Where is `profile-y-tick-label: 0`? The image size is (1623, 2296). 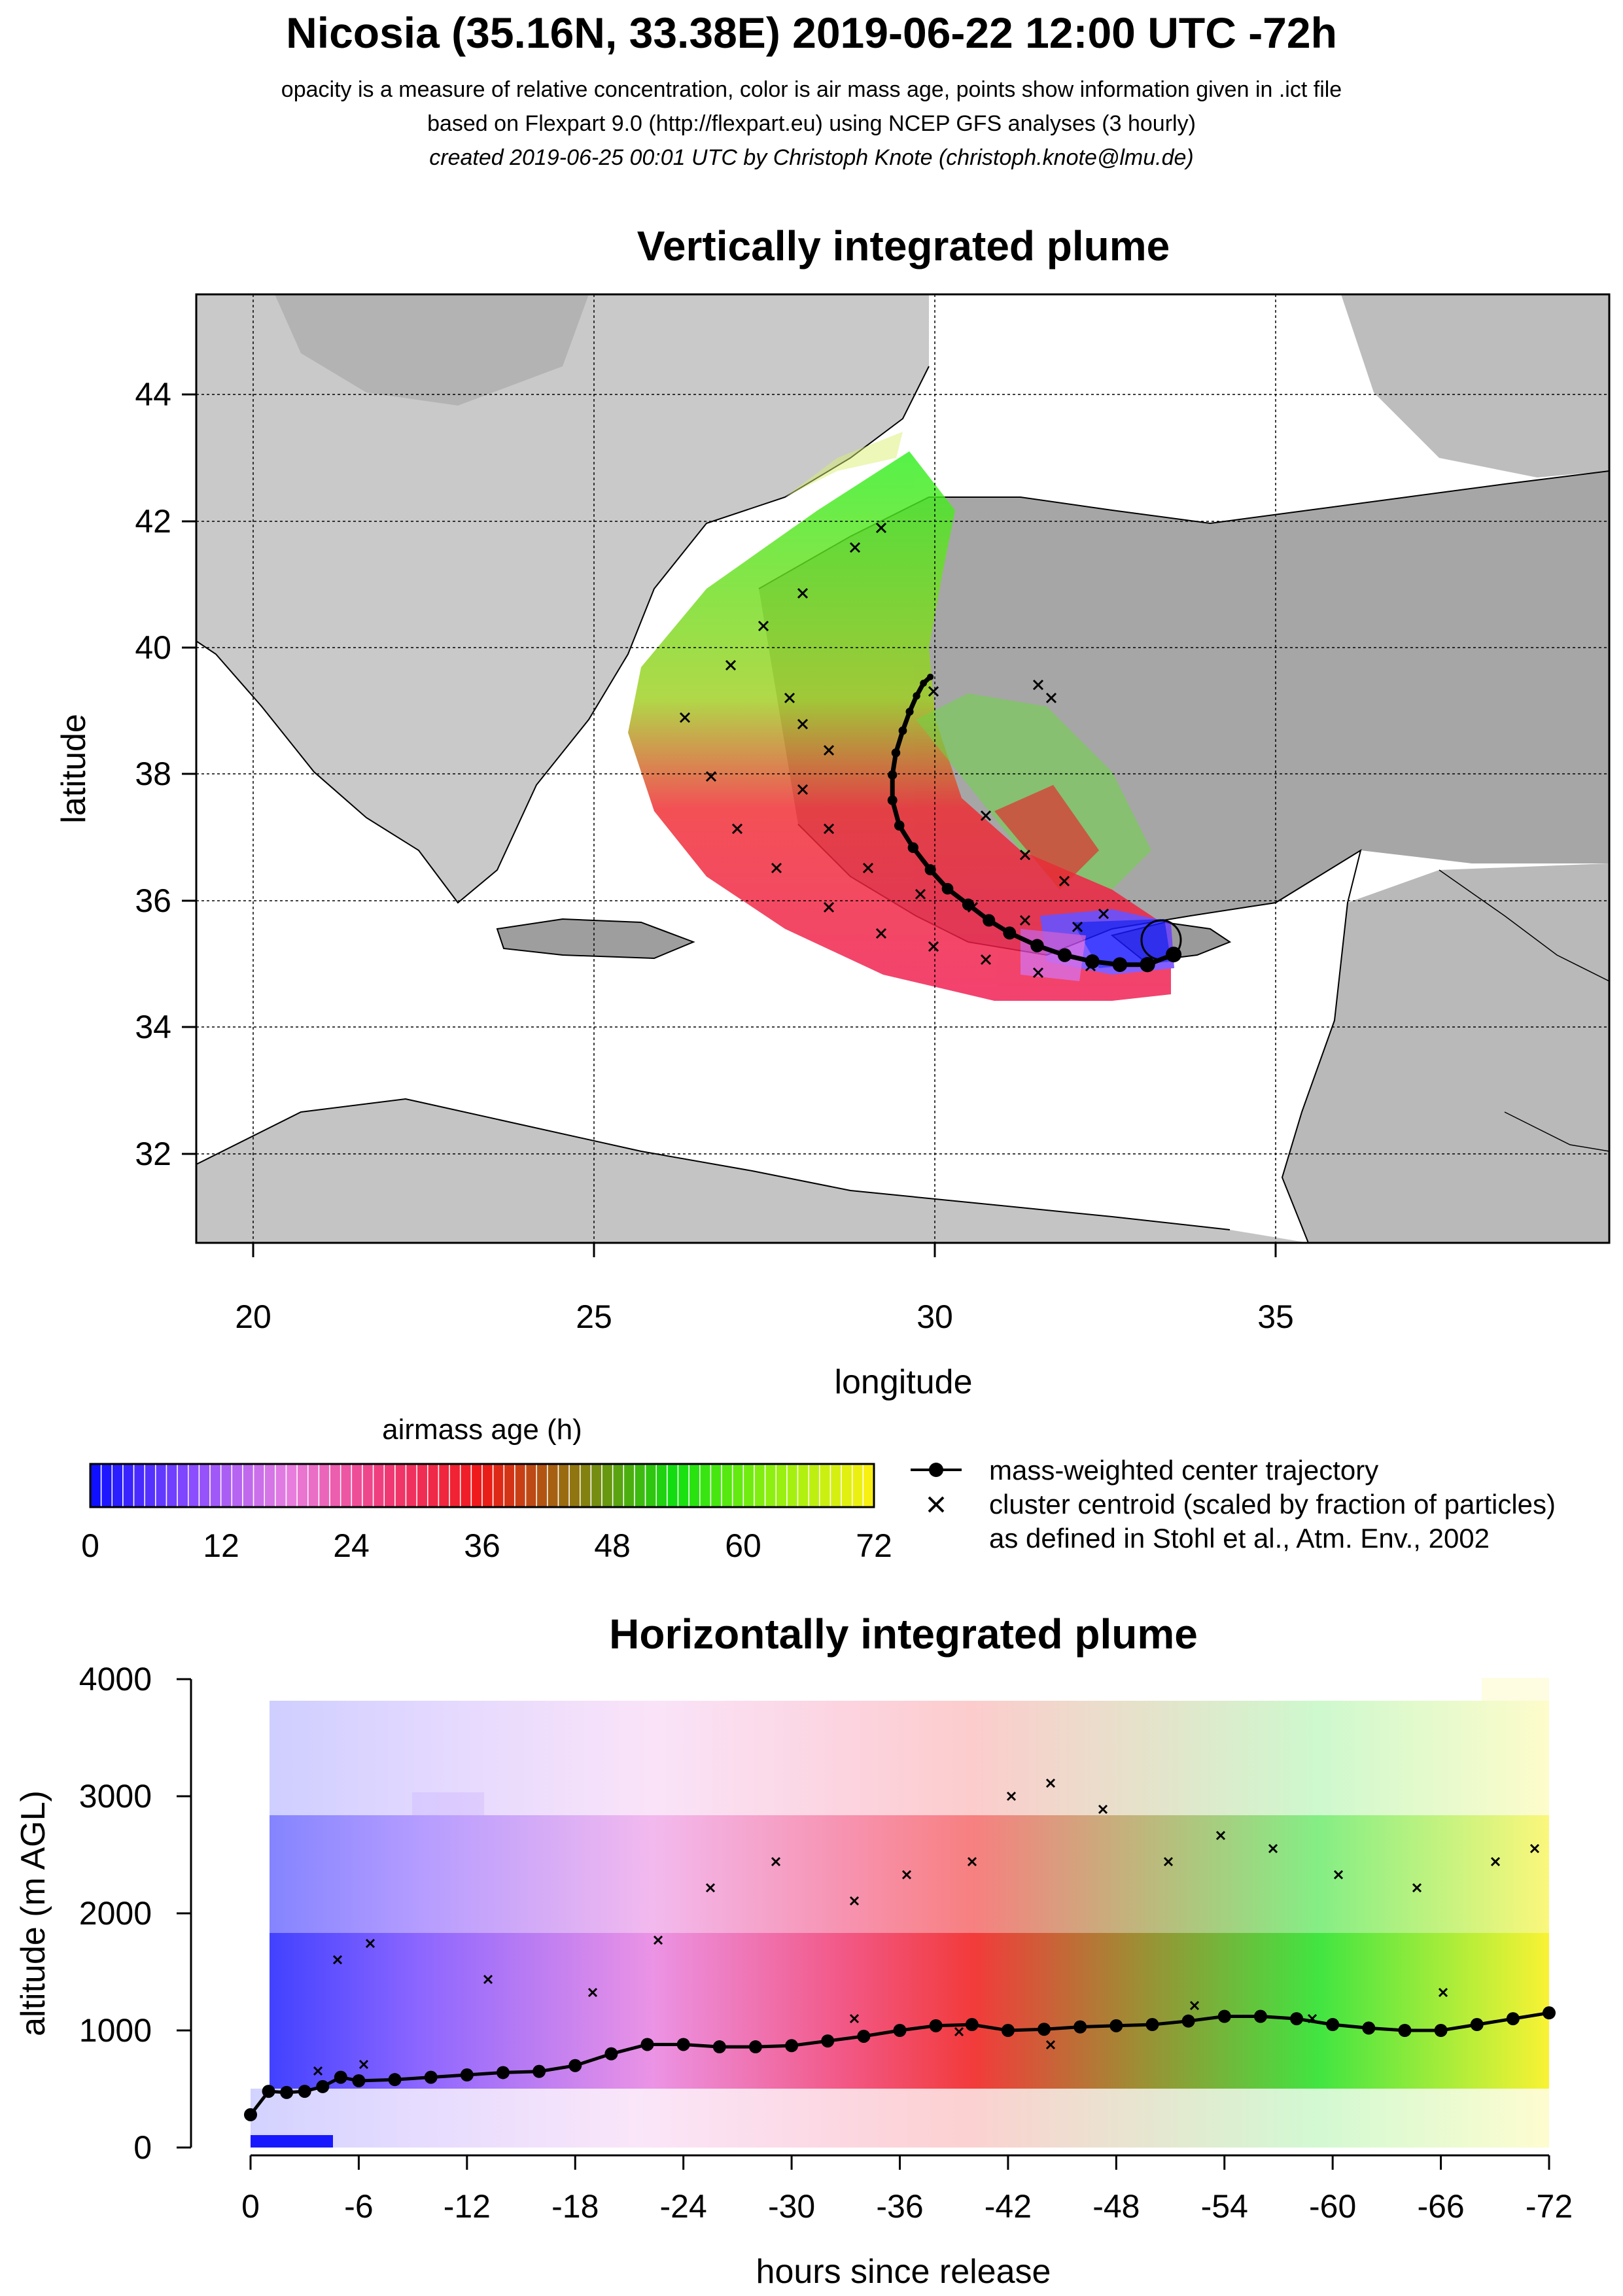 profile-y-tick-label: 0 is located at coordinates (142, 2147).